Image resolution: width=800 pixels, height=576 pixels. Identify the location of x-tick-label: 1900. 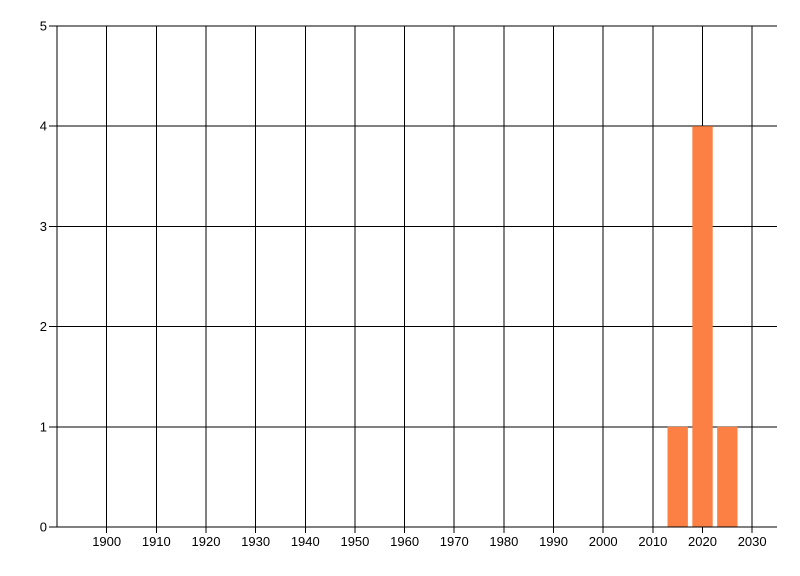
(106, 541).